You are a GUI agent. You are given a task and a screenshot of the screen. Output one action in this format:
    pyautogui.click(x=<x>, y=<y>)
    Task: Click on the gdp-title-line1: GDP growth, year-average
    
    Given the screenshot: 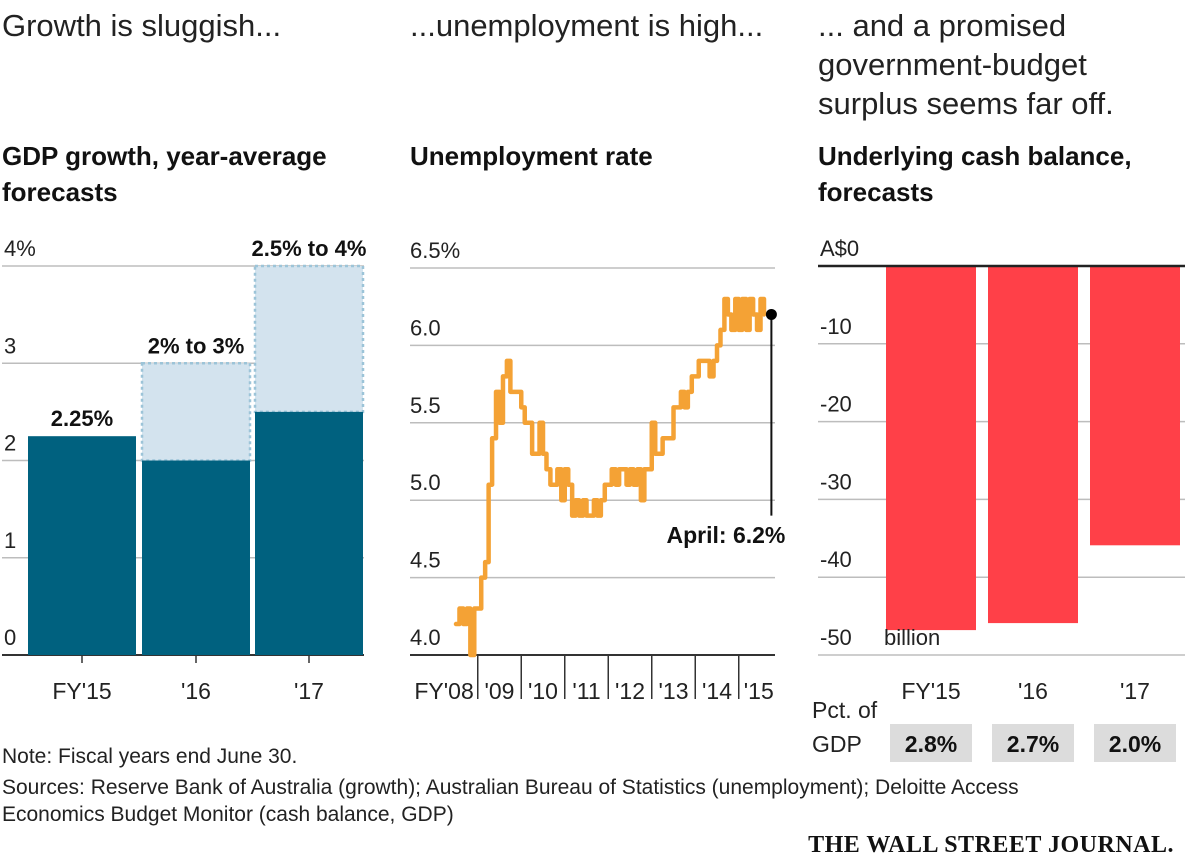 What is the action you would take?
    pyautogui.click(x=164, y=156)
    